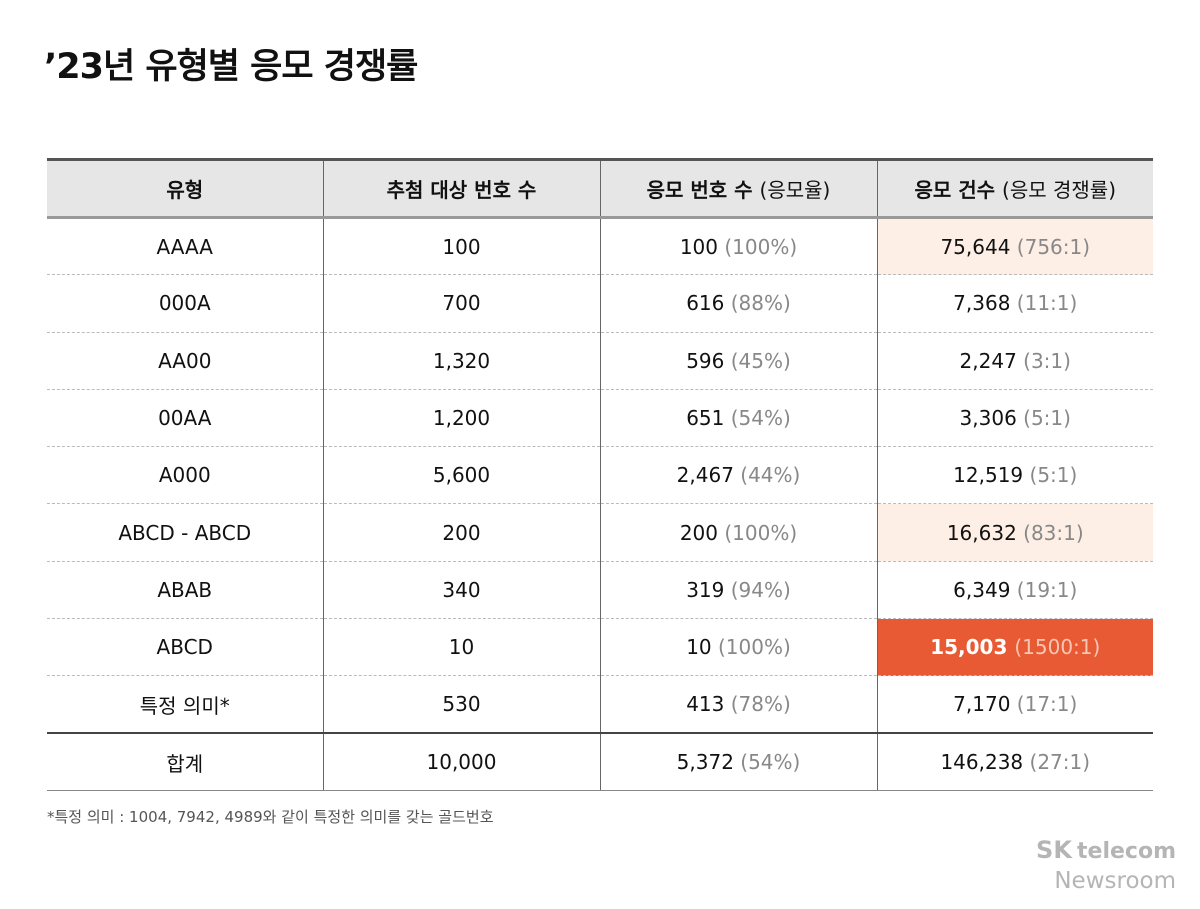 The width and height of the screenshot is (1200, 909). I want to click on cell-count: 146,238 (27:1), so click(1014, 761).